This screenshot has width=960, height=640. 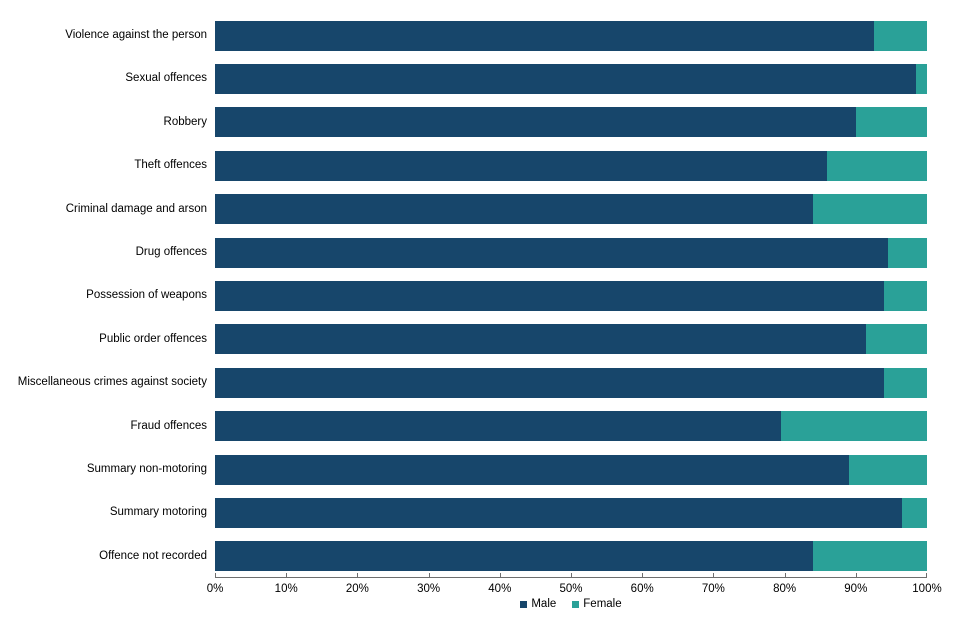 I want to click on x-axis-tick-label: 50%, so click(x=571, y=589).